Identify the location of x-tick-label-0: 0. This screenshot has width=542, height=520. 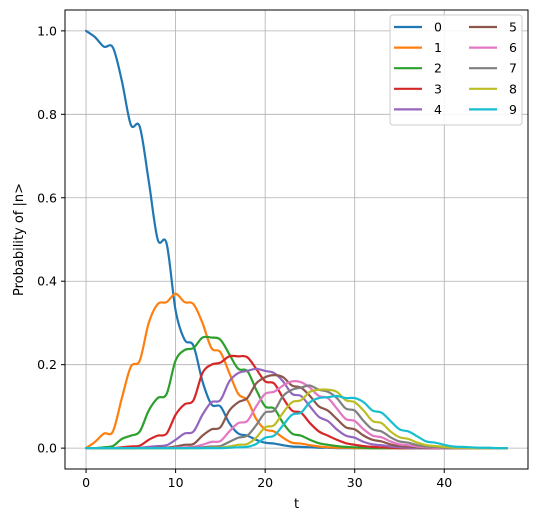
(86, 482).